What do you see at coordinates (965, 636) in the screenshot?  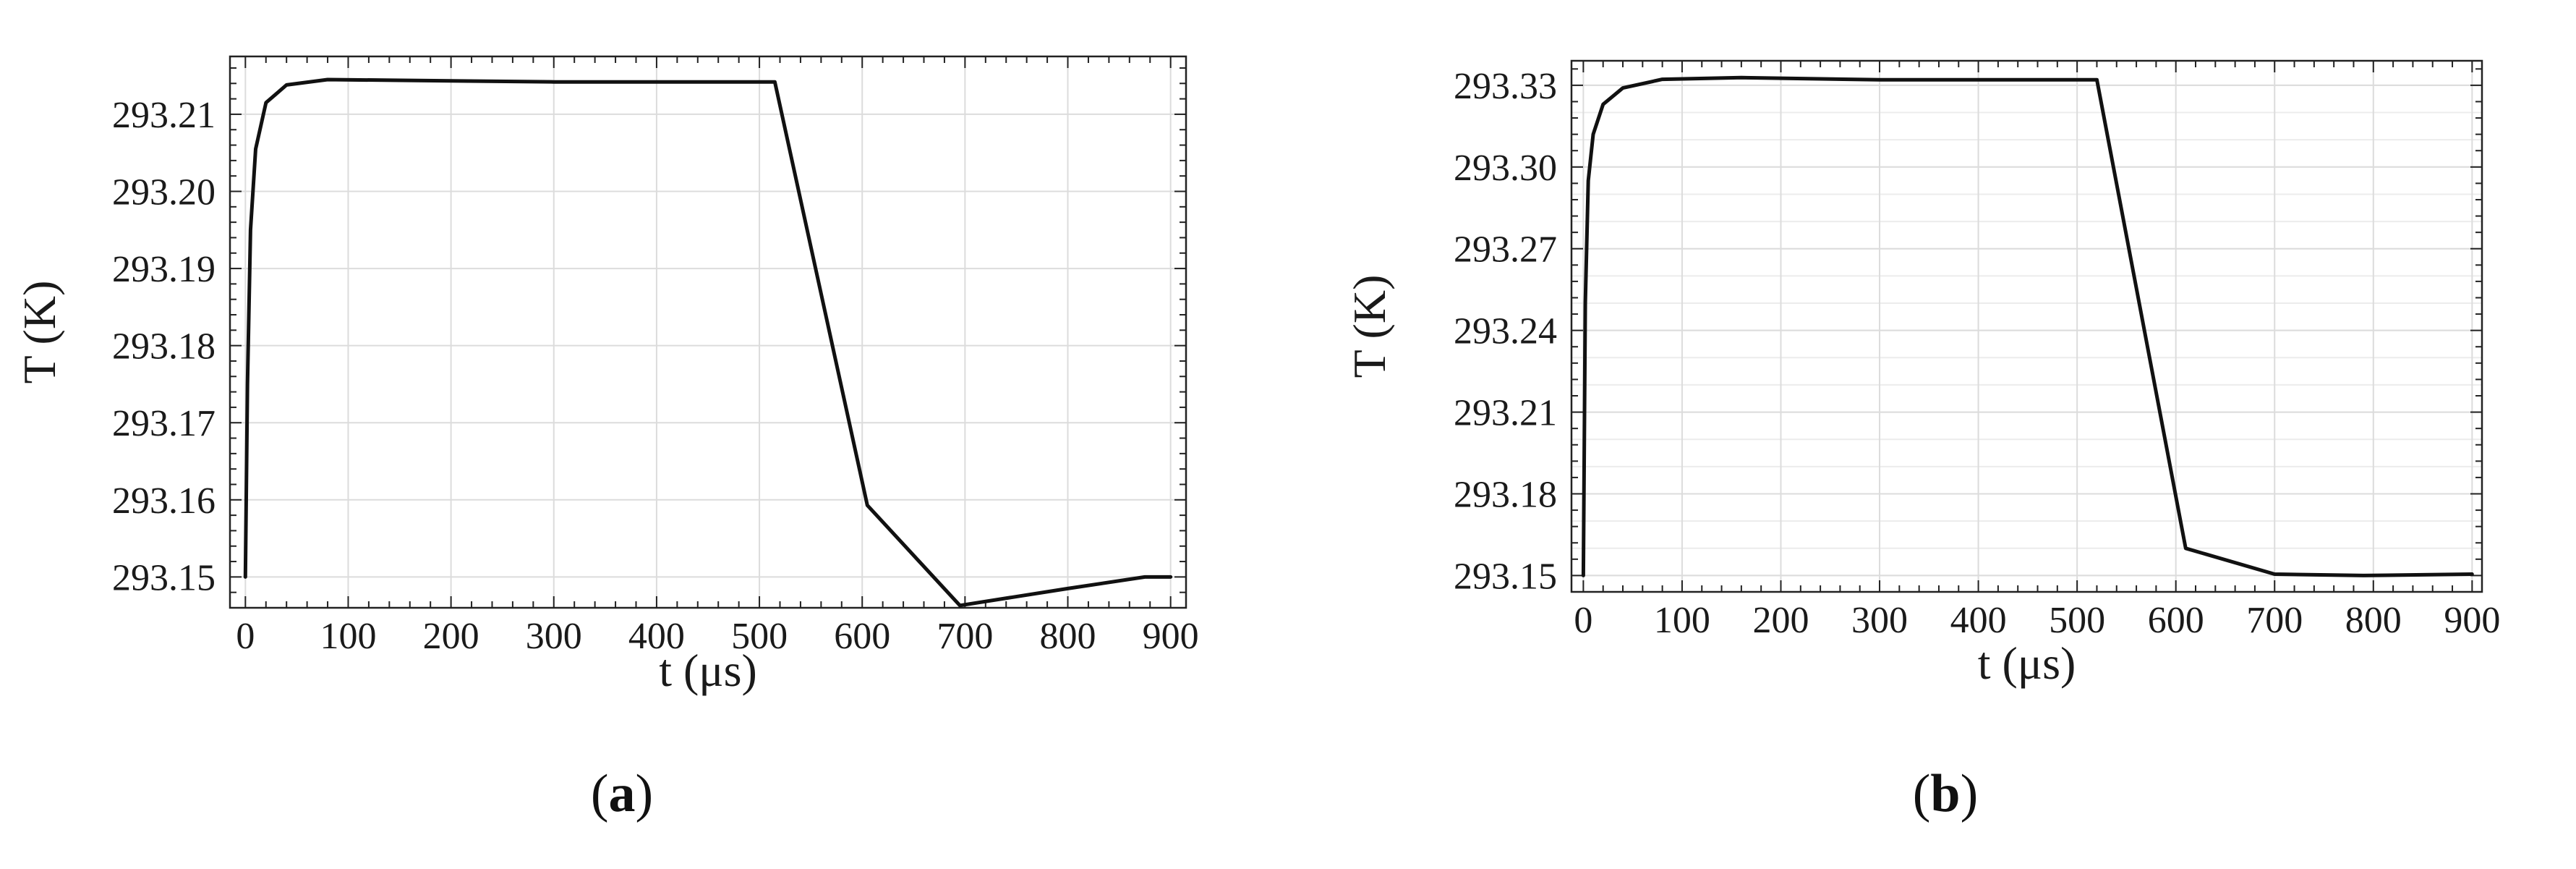 I see `x-tick-label-a: 700` at bounding box center [965, 636].